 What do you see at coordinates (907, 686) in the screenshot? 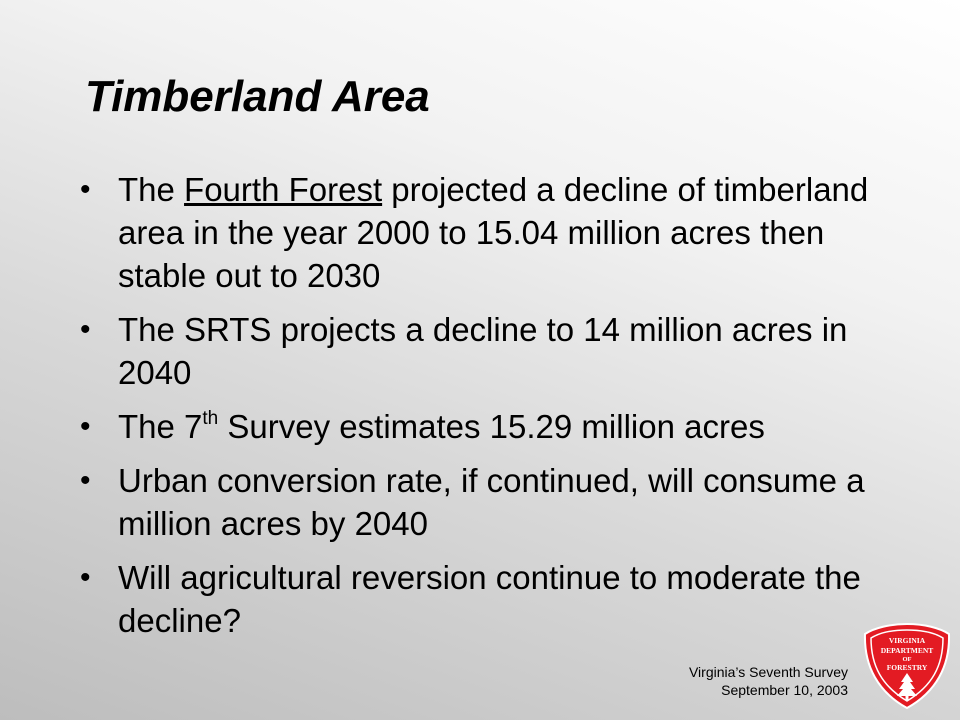
I see `pine-tree-icon` at bounding box center [907, 686].